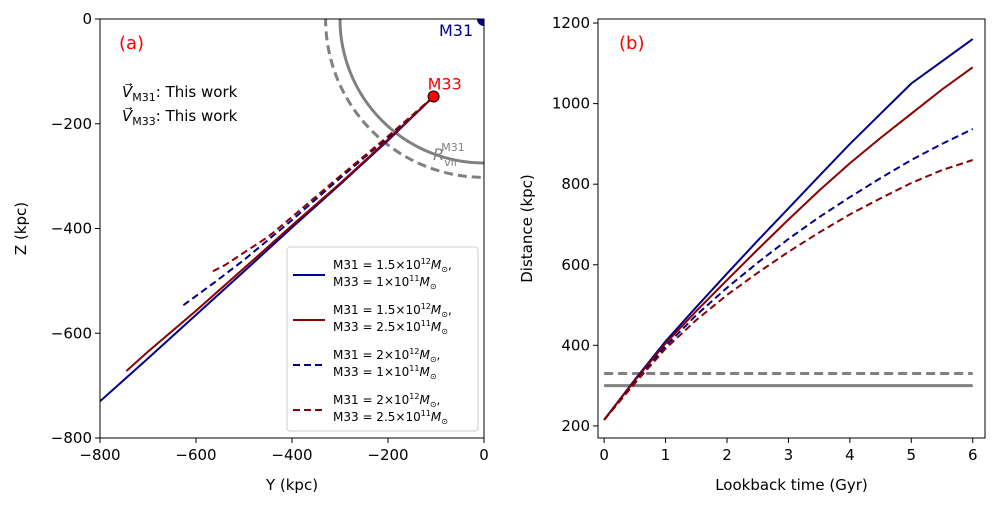 The width and height of the screenshot is (997, 508). I want to click on x-tick-label-b: 2, so click(727, 455).